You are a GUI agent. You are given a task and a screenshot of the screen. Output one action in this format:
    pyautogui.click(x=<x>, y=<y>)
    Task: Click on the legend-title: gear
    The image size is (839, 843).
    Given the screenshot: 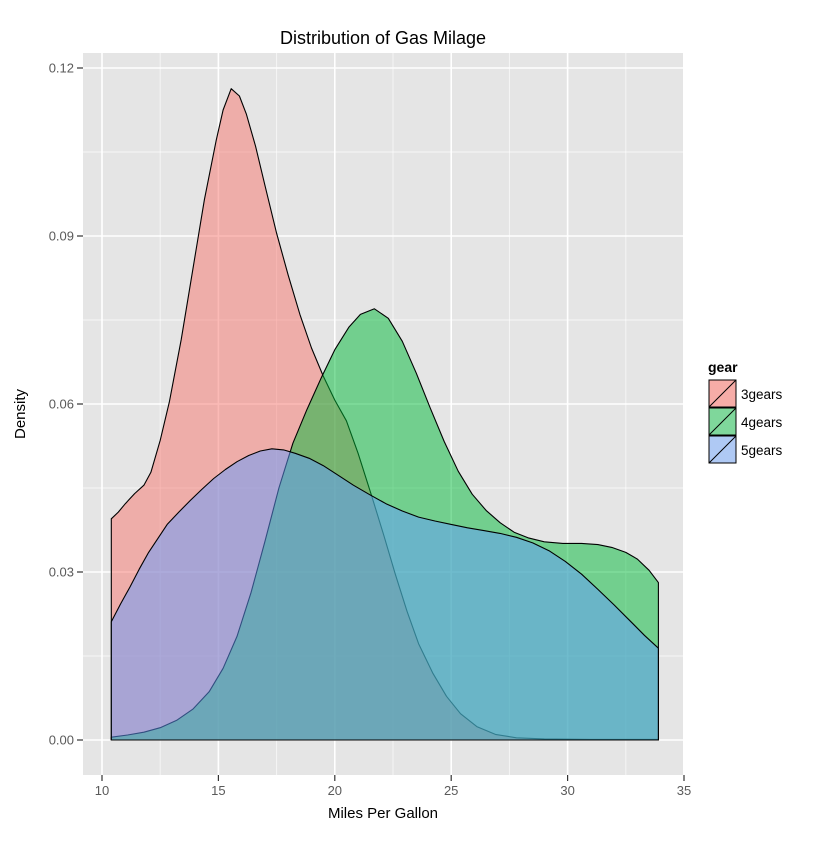 What is the action you would take?
    pyautogui.click(x=723, y=367)
    